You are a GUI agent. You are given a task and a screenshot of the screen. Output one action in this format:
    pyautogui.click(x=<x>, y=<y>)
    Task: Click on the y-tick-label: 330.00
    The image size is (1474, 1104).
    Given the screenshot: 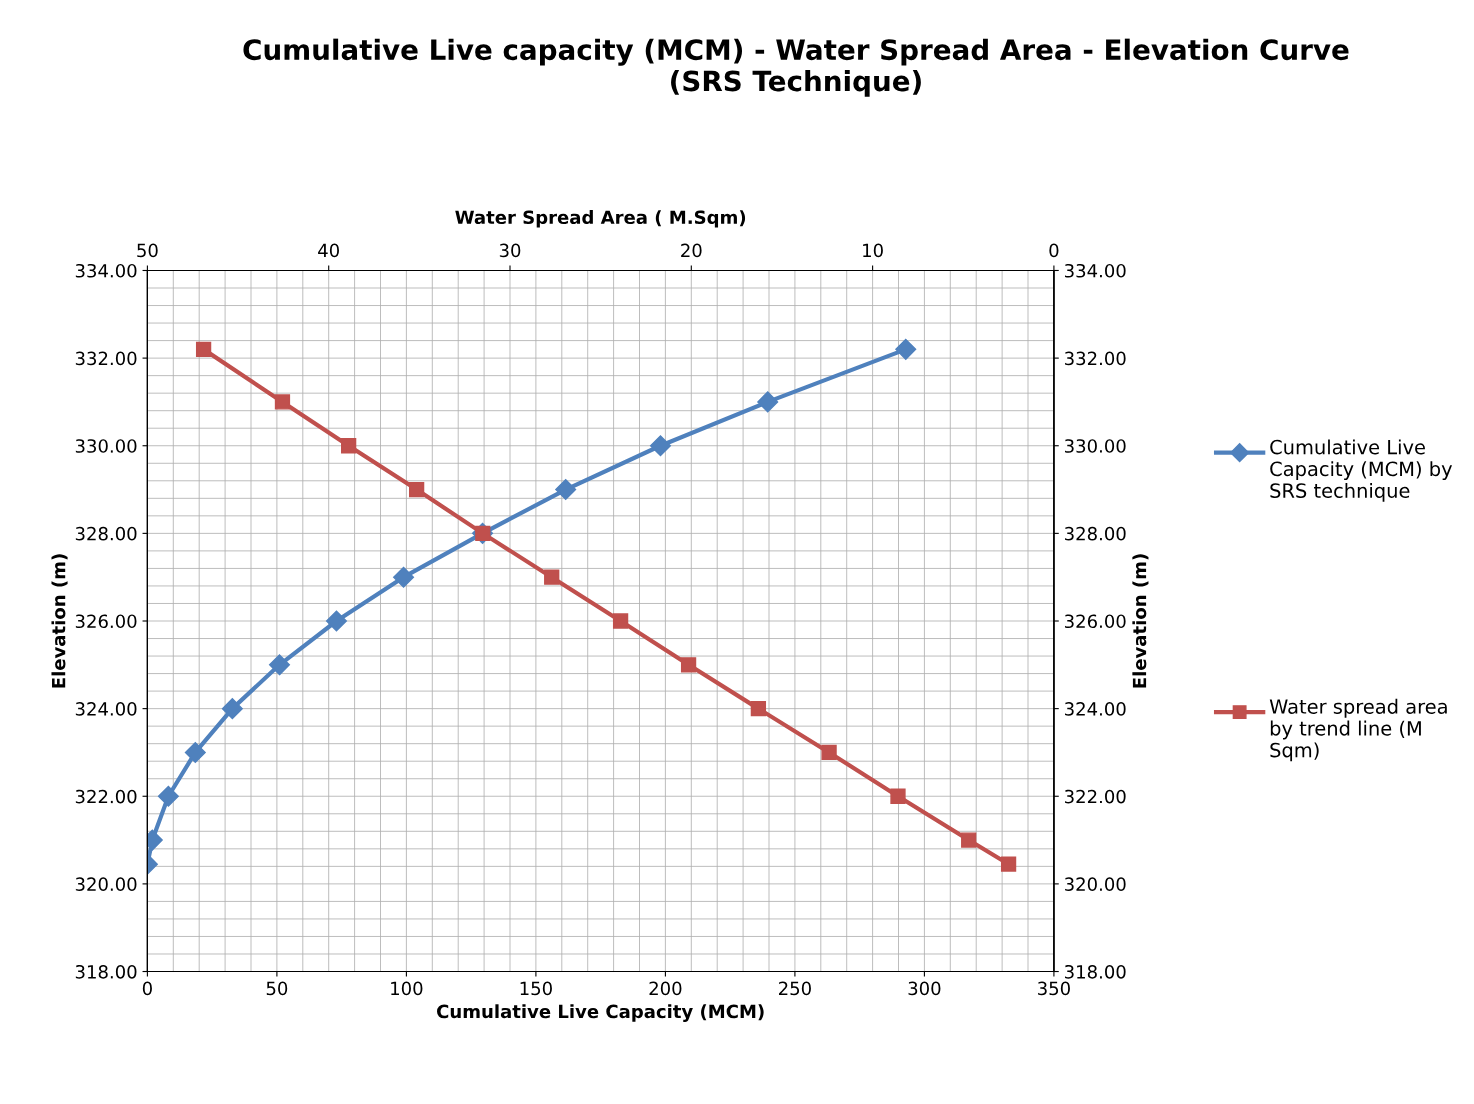 What is the action you would take?
    pyautogui.click(x=106, y=446)
    